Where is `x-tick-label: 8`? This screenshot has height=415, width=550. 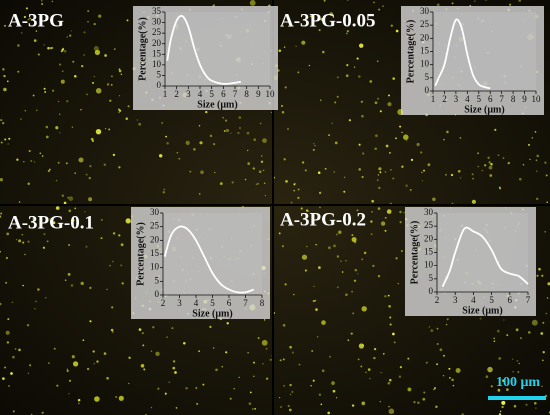 x-tick-label: 8 is located at coordinates (246, 94).